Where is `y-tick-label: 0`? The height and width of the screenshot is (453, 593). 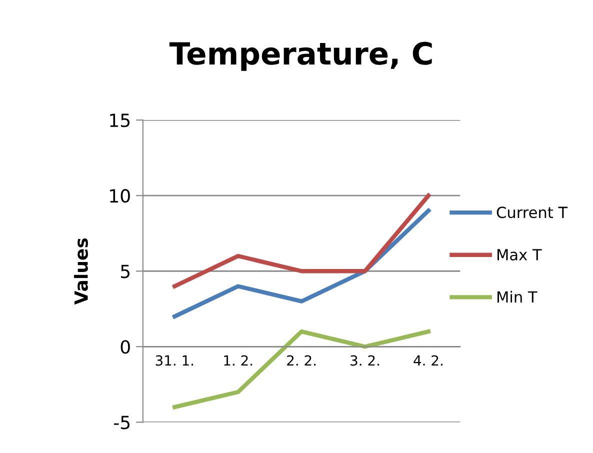
y-tick-label: 0 is located at coordinates (125, 347).